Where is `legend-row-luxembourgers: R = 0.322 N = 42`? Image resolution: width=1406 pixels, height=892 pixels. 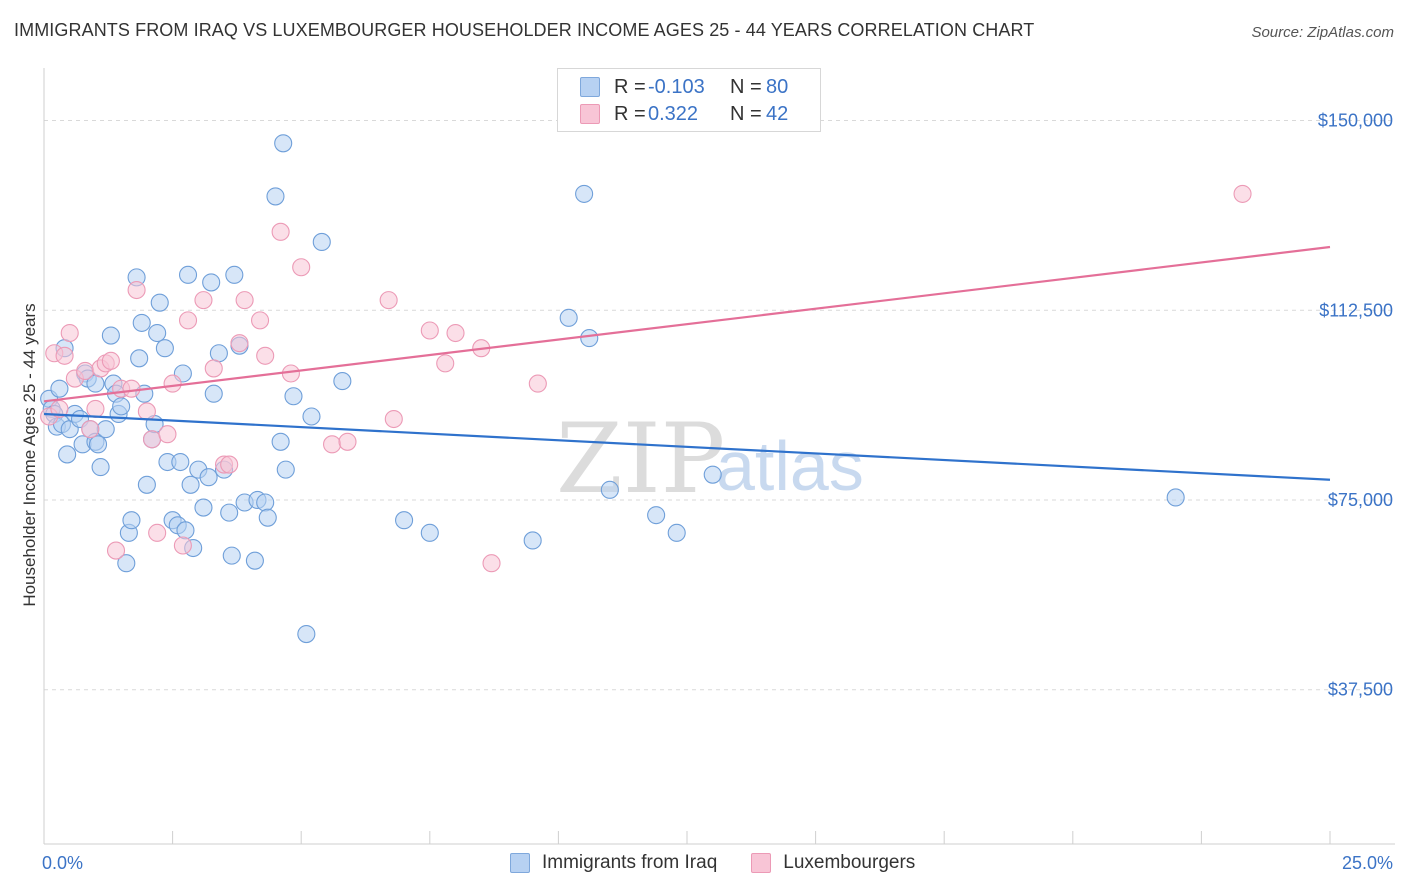 legend-row-luxembourgers: R = 0.322 N = 42 is located at coordinates (684, 114).